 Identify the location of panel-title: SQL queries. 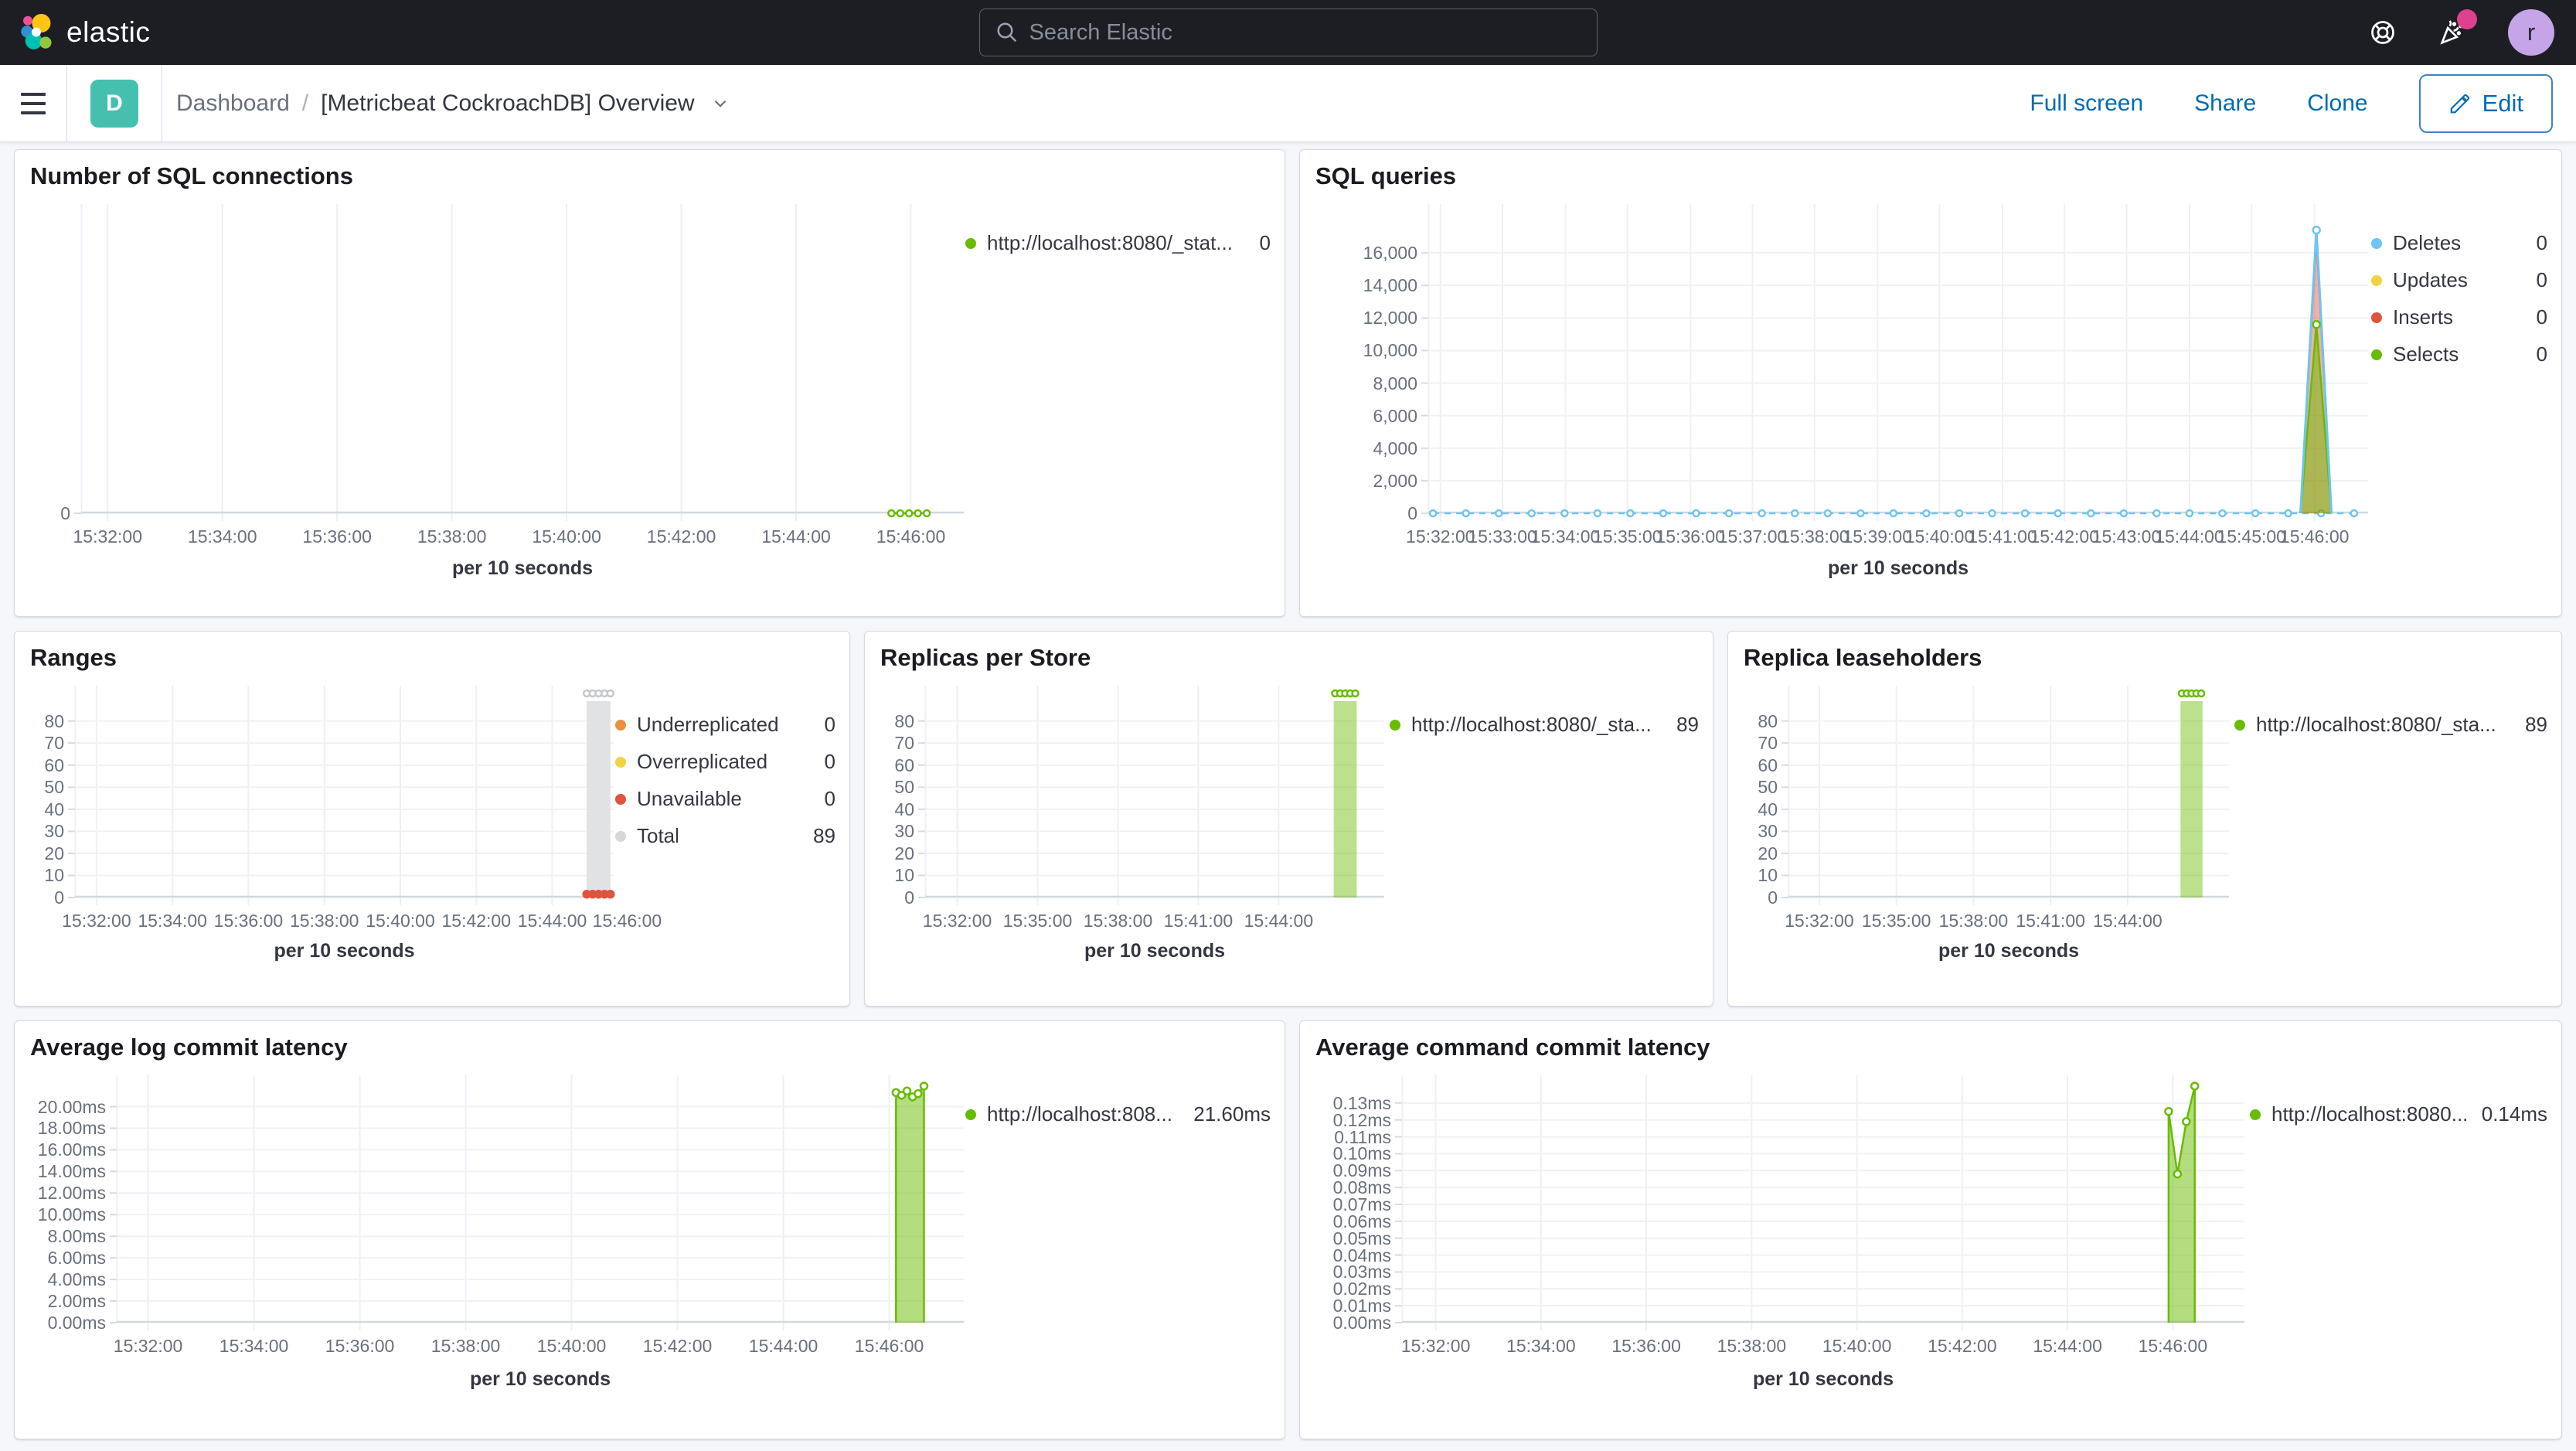
(1386, 175).